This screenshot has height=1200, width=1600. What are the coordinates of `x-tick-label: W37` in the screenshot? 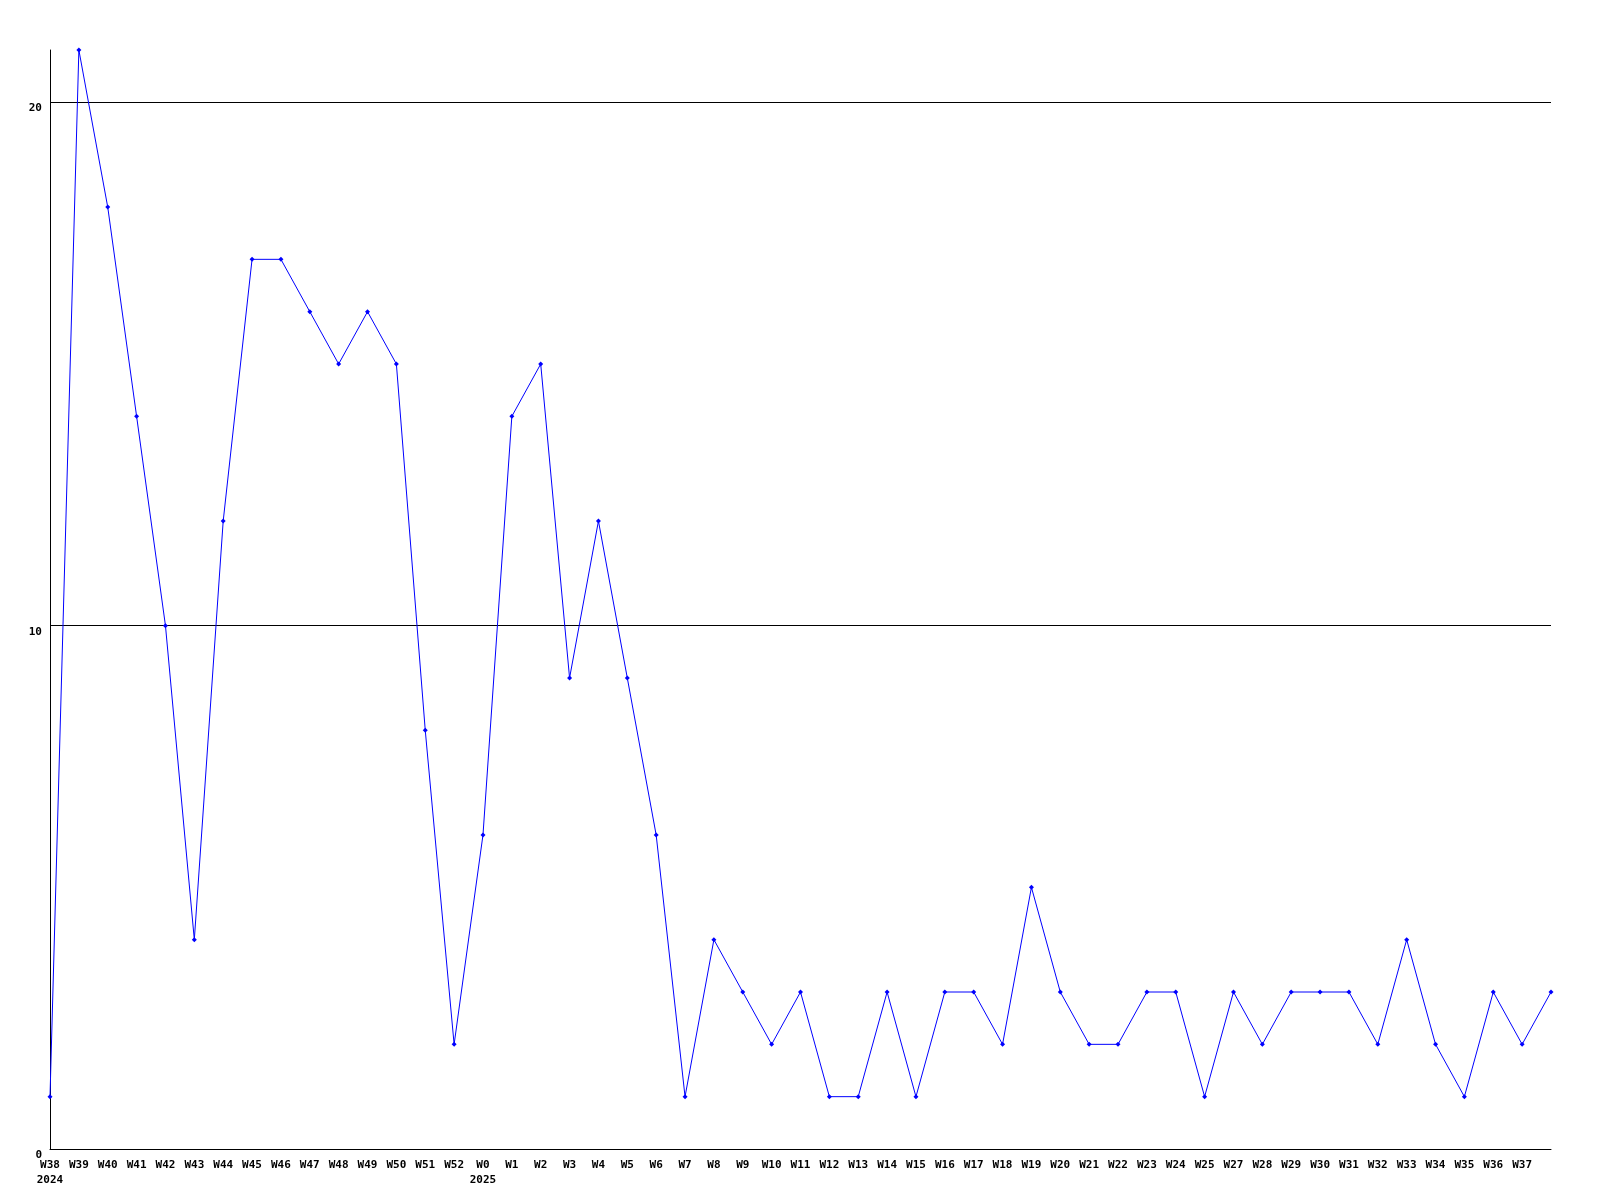 It's located at (1522, 1164).